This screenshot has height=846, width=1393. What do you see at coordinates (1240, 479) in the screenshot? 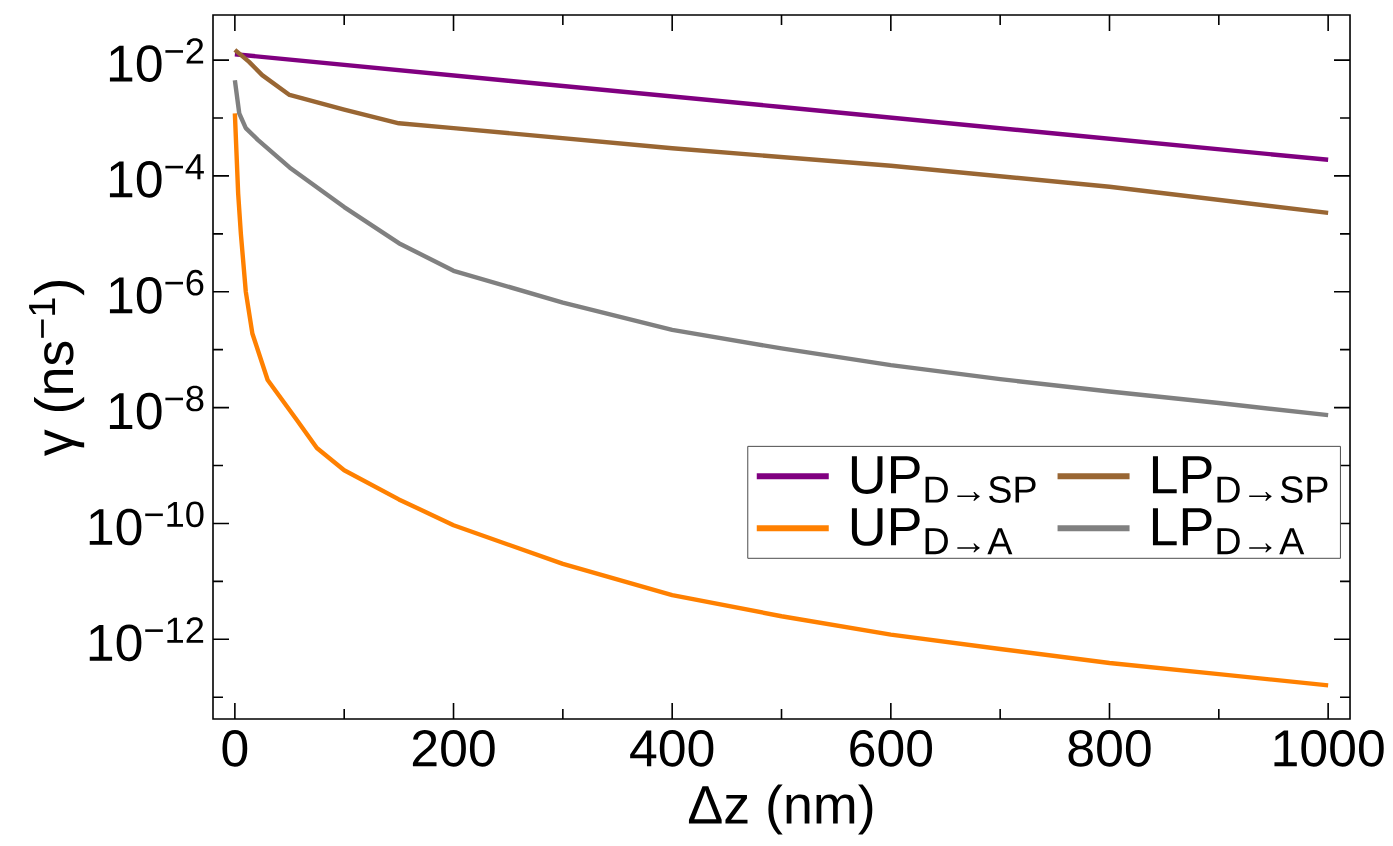
I see `legend-label: LP$_{D→SP}$` at bounding box center [1240, 479].